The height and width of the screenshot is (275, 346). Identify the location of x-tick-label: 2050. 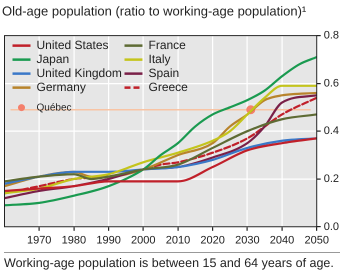
(316, 240).